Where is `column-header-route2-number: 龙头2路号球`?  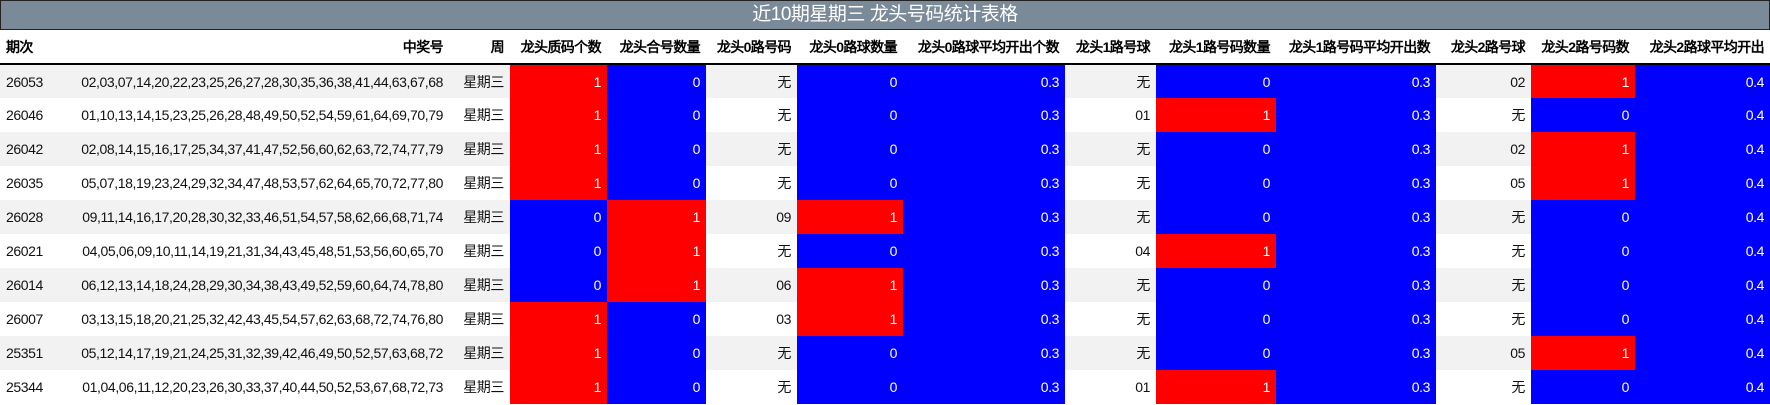 column-header-route2-number: 龙头2路号球 is located at coordinates (1483, 47).